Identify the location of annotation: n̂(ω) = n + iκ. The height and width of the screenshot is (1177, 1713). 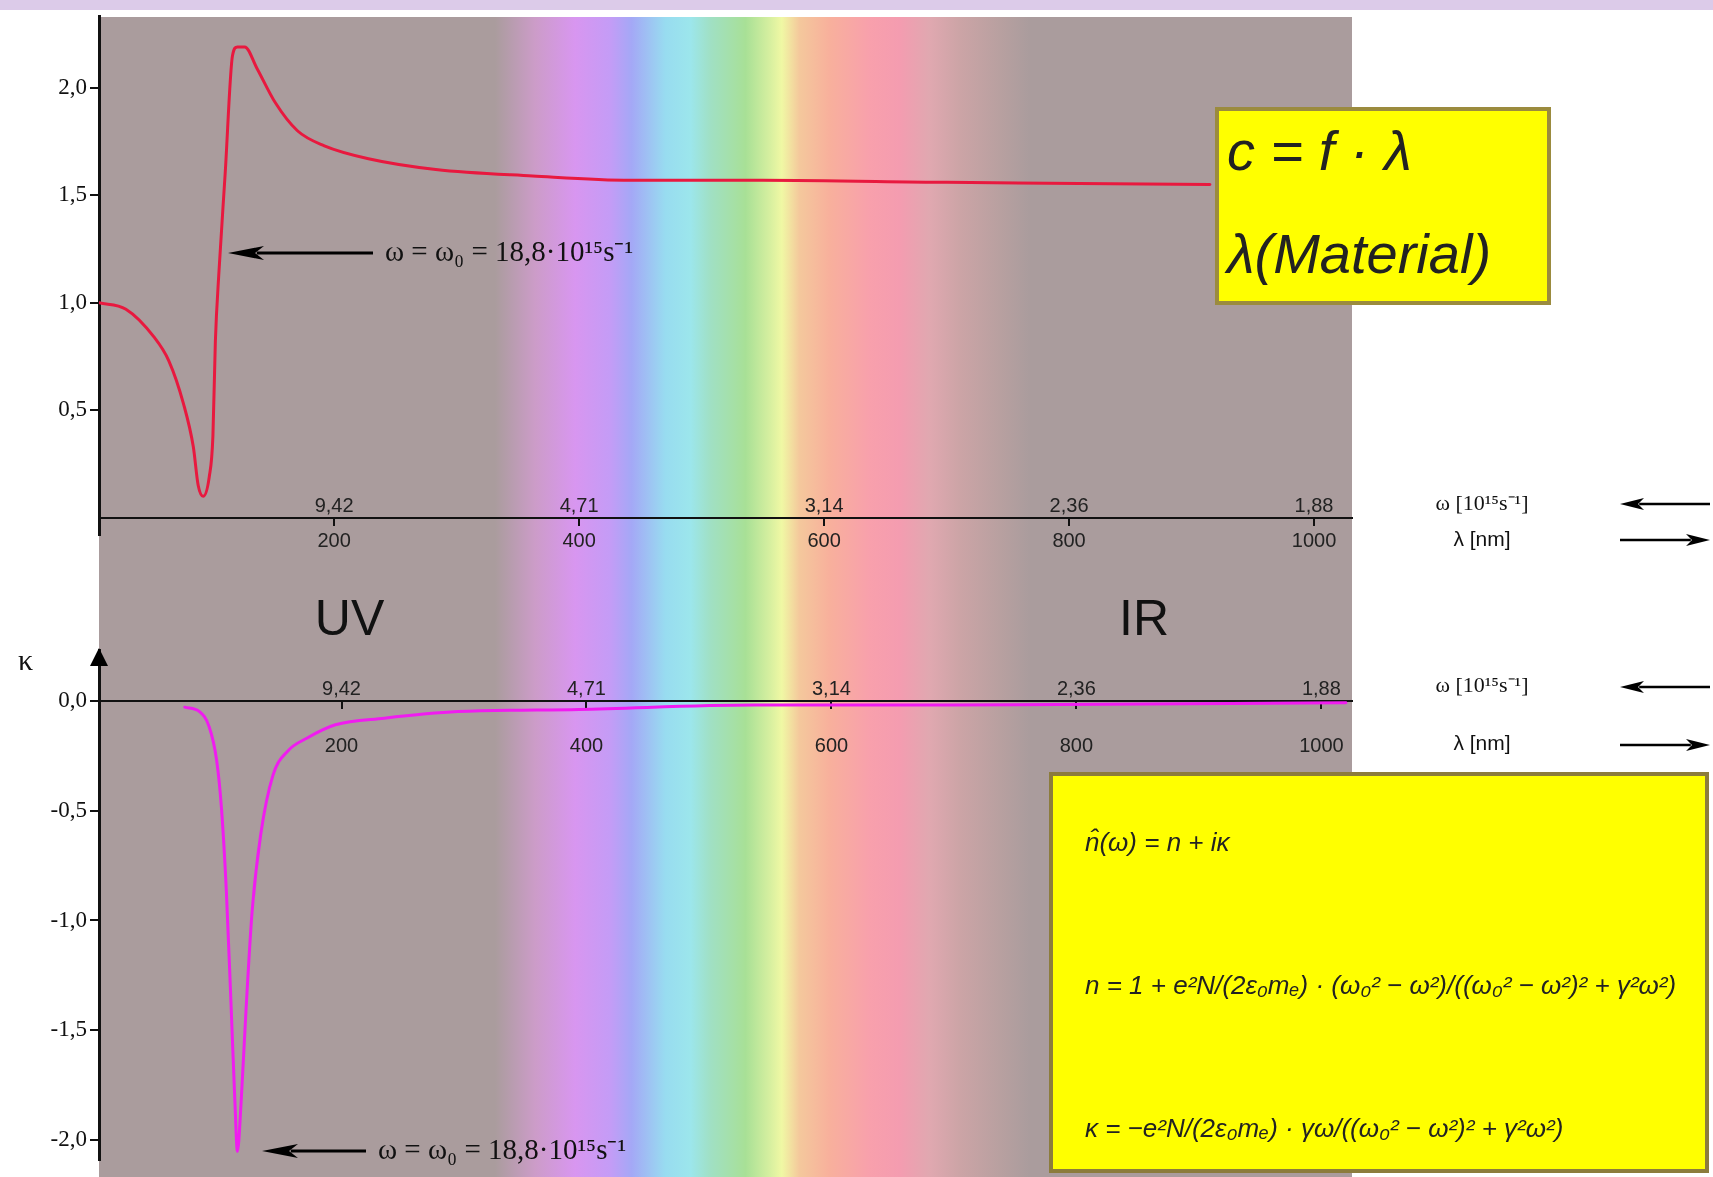
(1157, 842).